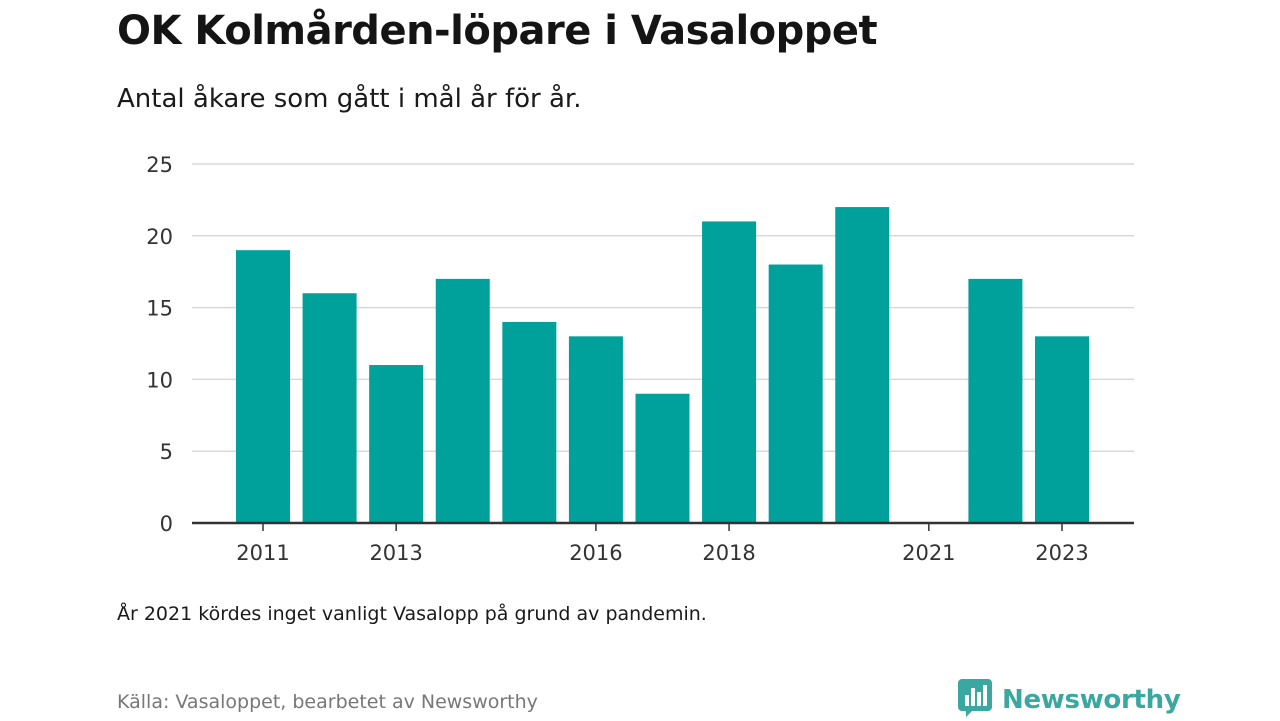  I want to click on x-tick-label: 2016, so click(595, 553).